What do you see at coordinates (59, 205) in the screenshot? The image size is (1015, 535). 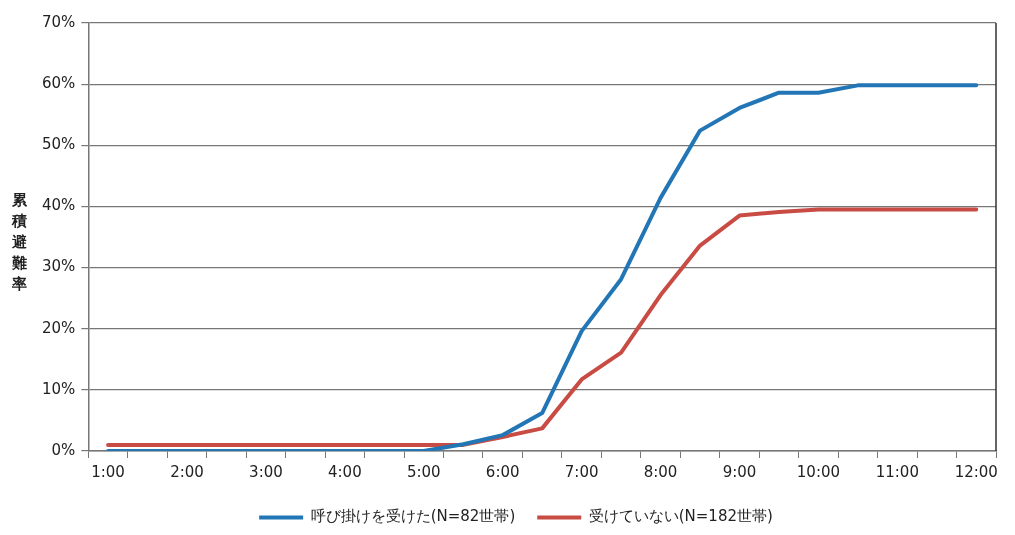 I see `y-tick-label: 40%` at bounding box center [59, 205].